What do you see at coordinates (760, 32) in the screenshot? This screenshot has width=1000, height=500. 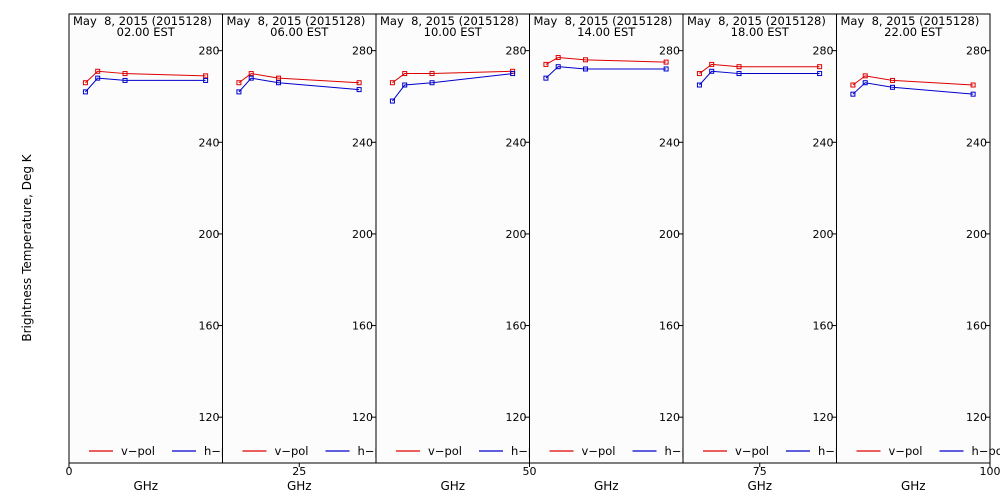 I see `panel-time: 18.00 EST` at bounding box center [760, 32].